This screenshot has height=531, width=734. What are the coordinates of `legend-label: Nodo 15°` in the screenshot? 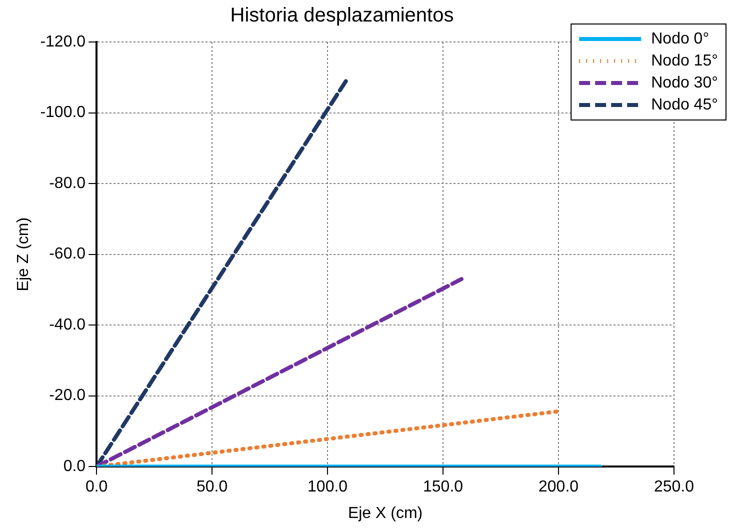 It's located at (684, 61).